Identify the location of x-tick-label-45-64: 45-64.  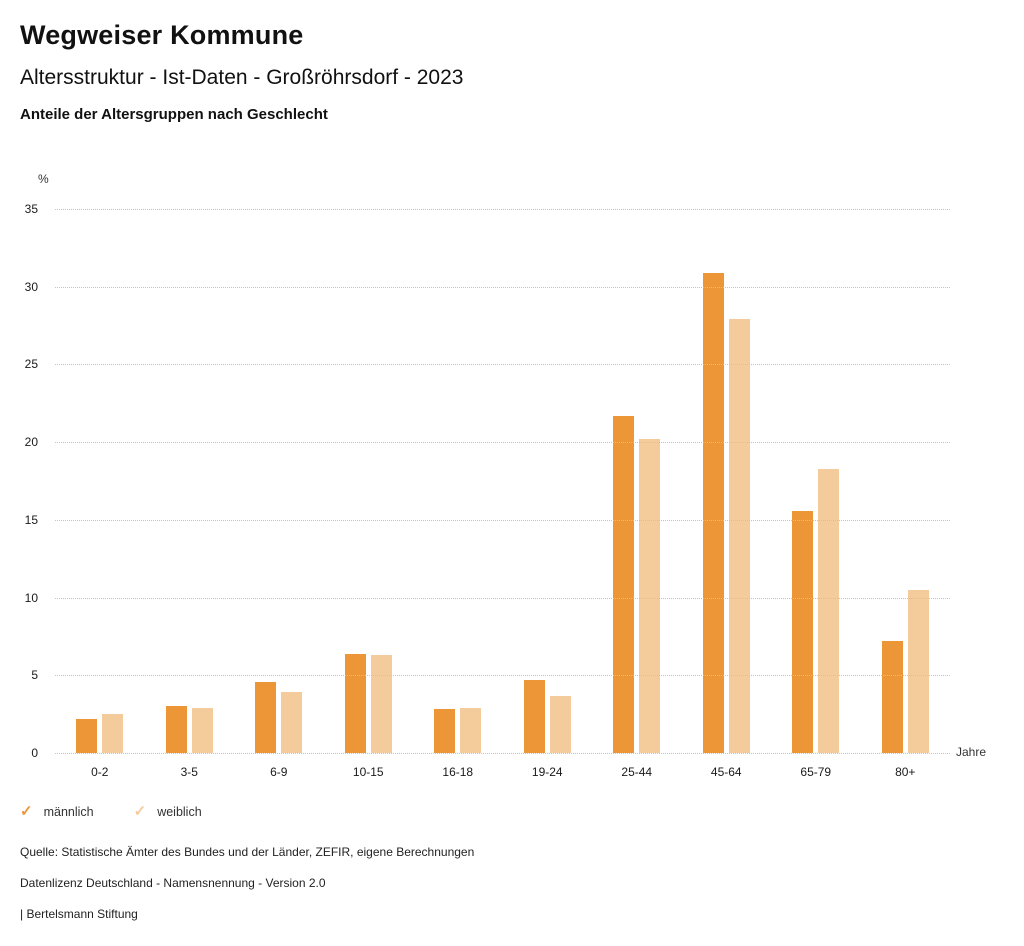
(726, 772).